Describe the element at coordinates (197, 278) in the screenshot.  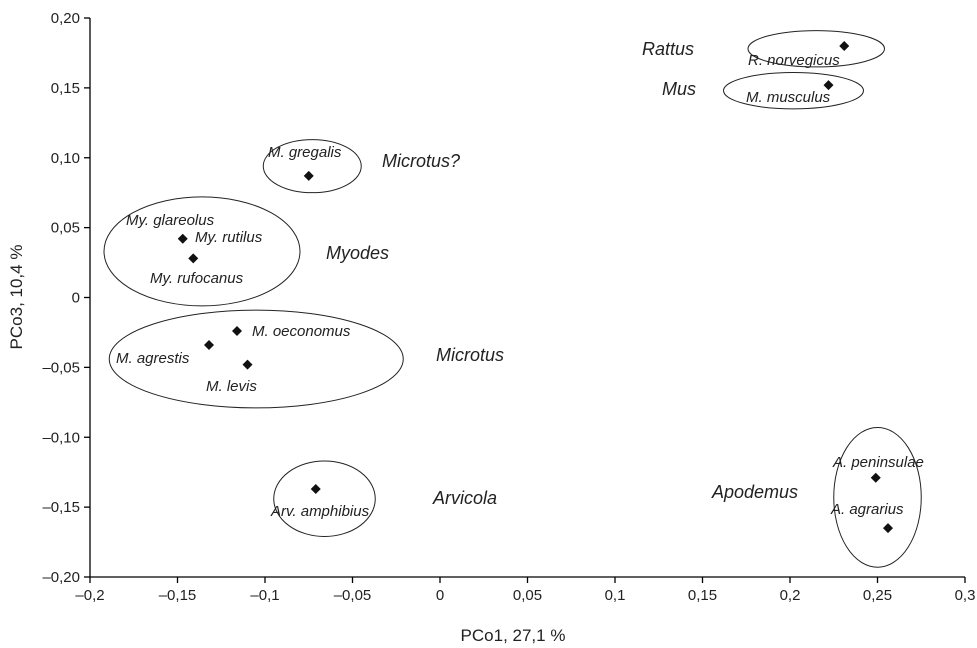
I see `point-label-my-rufocanus: My. rufocanus` at that location.